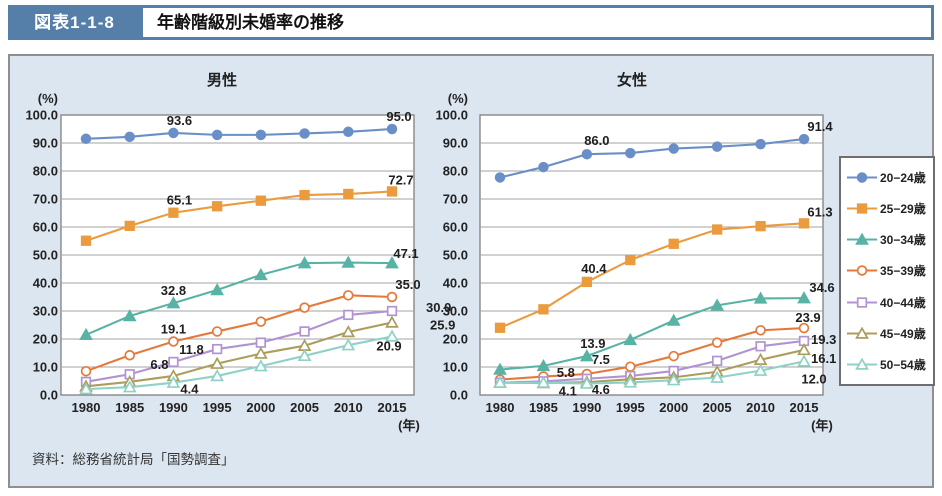 The height and width of the screenshot is (496, 942). Describe the element at coordinates (820, 126) in the screenshot. I see `data-label: 91.4` at that location.